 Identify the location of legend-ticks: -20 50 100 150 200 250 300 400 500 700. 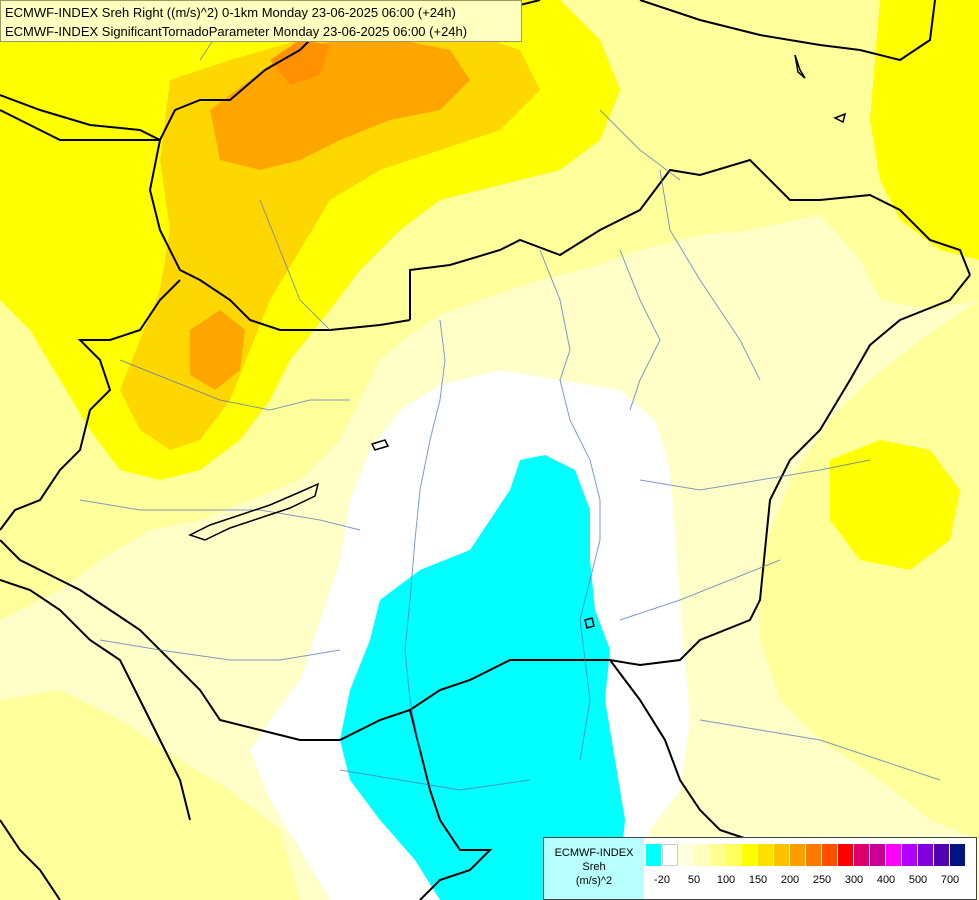
(811, 883).